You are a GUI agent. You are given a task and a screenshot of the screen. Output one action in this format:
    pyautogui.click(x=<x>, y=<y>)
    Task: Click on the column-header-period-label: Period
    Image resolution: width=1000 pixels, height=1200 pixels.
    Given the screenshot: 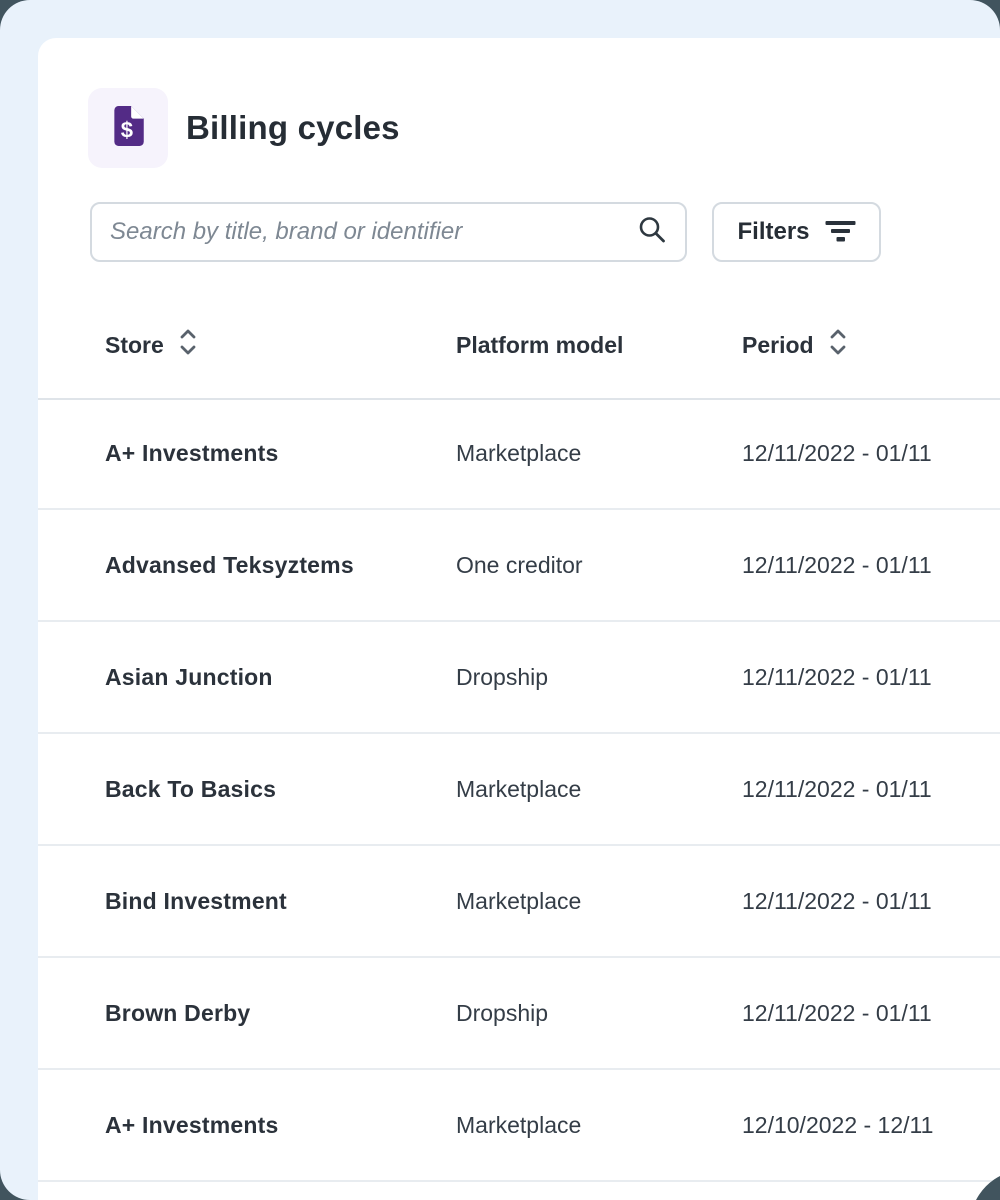 What is the action you would take?
    pyautogui.click(x=778, y=344)
    